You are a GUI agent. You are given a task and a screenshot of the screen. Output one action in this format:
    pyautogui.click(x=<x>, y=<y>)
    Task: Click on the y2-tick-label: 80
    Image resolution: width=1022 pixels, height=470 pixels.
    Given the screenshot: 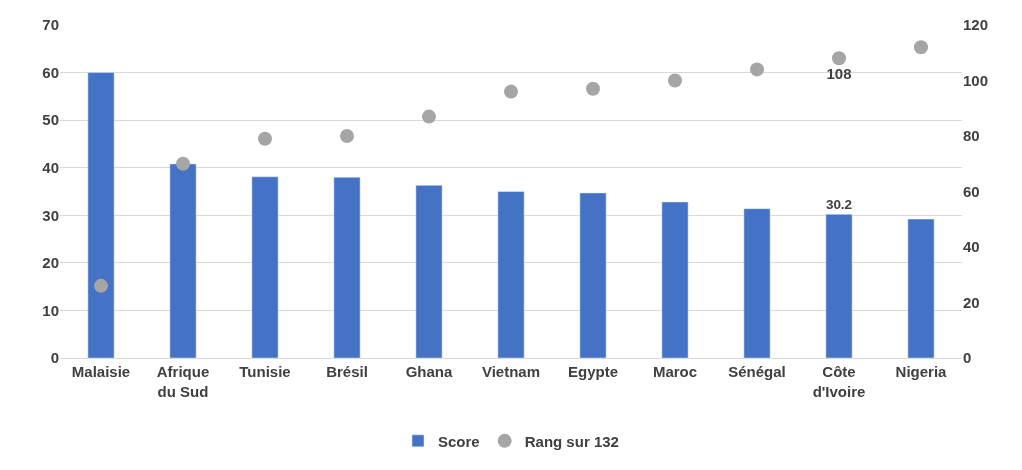 What is the action you would take?
    pyautogui.click(x=971, y=136)
    